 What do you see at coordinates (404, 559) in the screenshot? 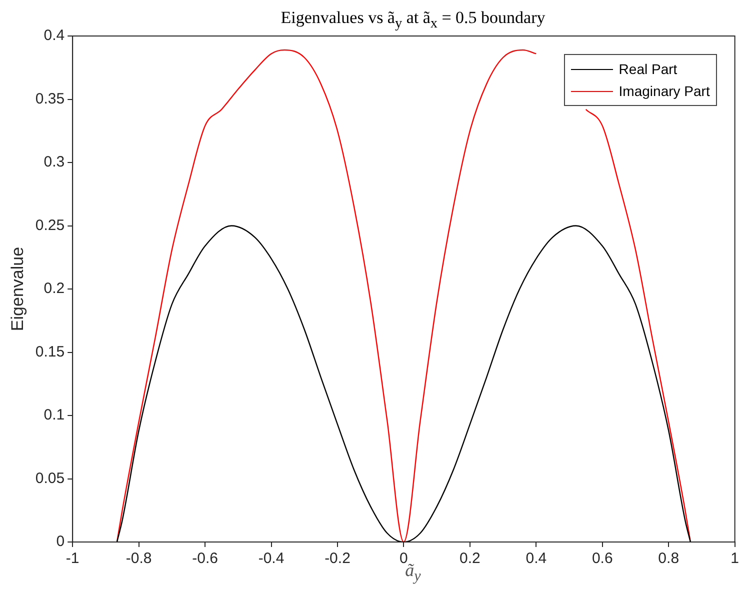
I see `x-tick-label: 0` at bounding box center [404, 559].